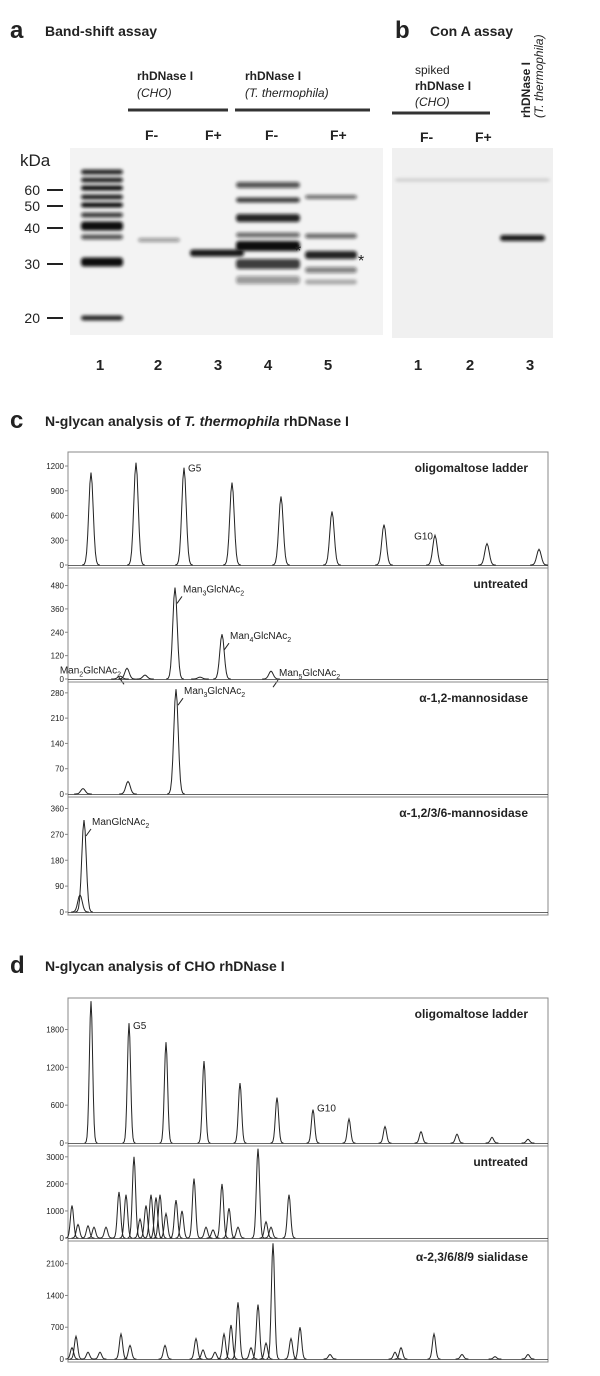 Image resolution: width=600 pixels, height=1376 pixels. I want to click on y-tick-label: 1200, so click(55, 466).